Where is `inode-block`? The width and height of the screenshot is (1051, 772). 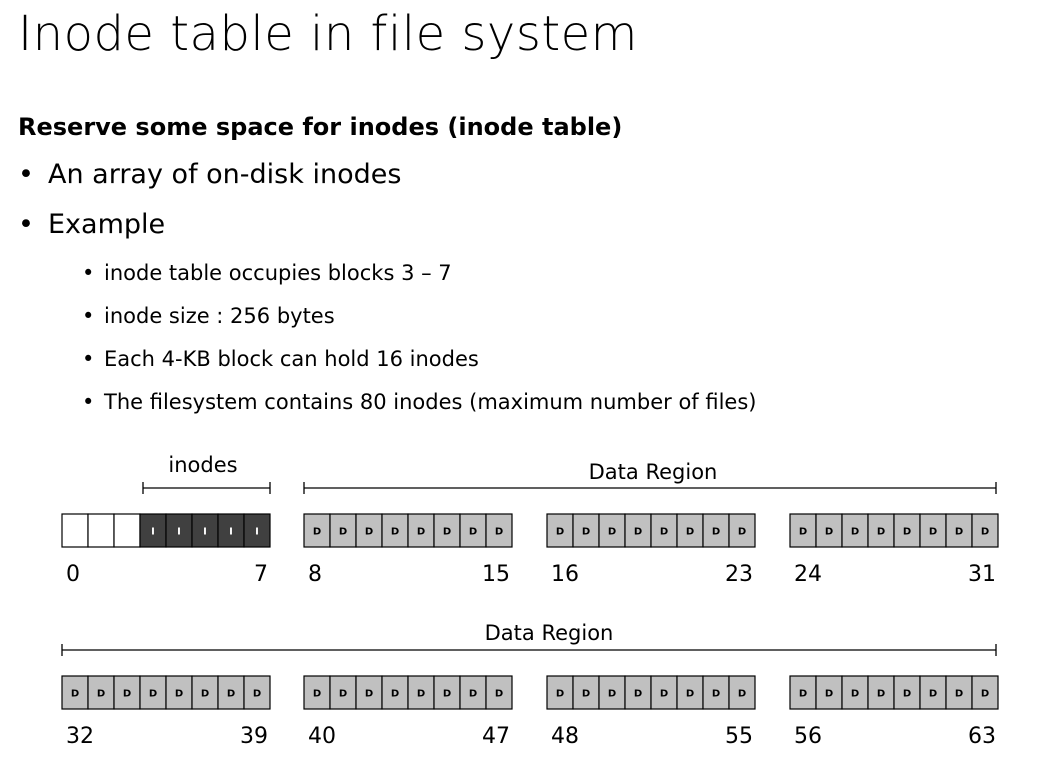 inode-block is located at coordinates (179, 530).